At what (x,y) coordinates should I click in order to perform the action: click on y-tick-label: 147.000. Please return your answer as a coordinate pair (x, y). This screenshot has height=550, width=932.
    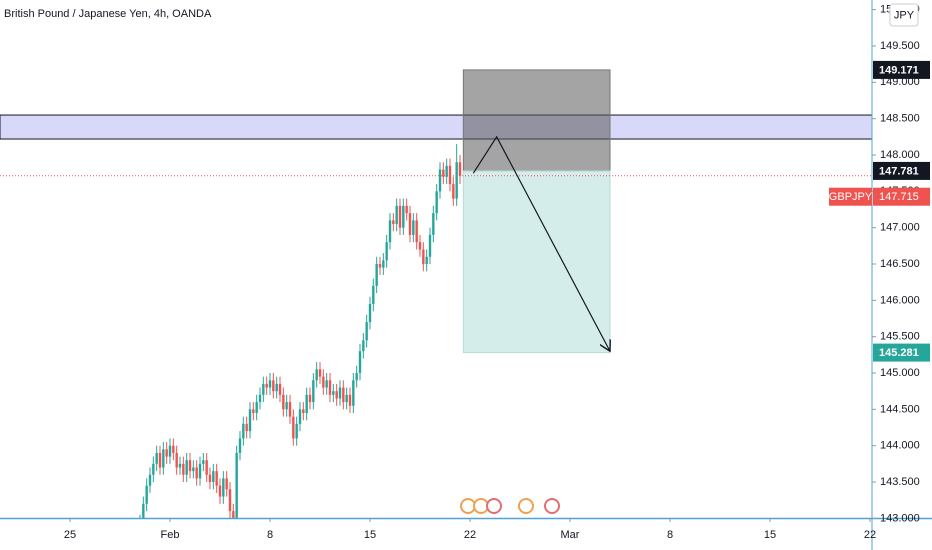
    Looking at the image, I should click on (900, 228).